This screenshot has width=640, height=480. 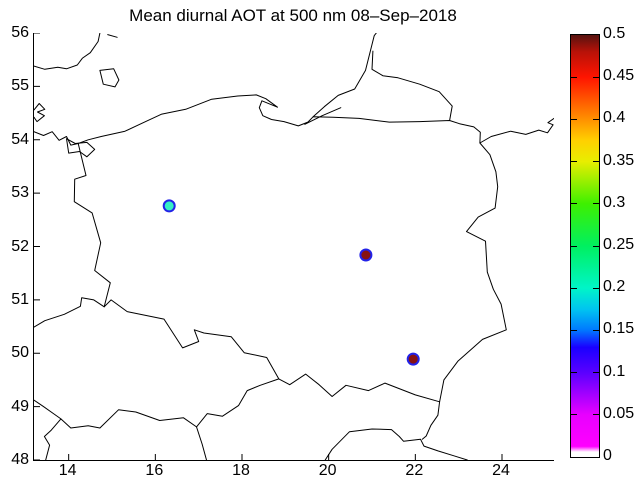 I want to click on colorbar-tick-label-0.5: 0.5, so click(x=614, y=33).